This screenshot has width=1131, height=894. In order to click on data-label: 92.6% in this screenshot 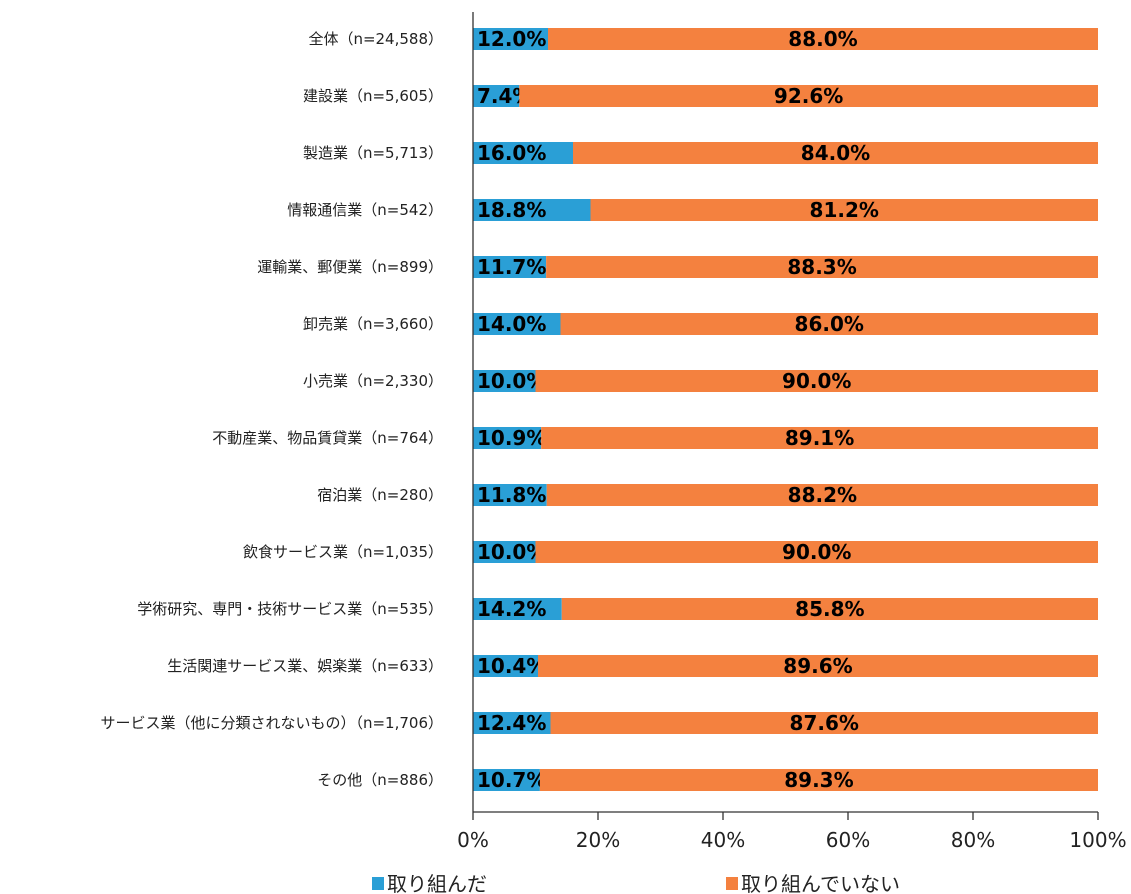, I will do `click(808, 96)`.